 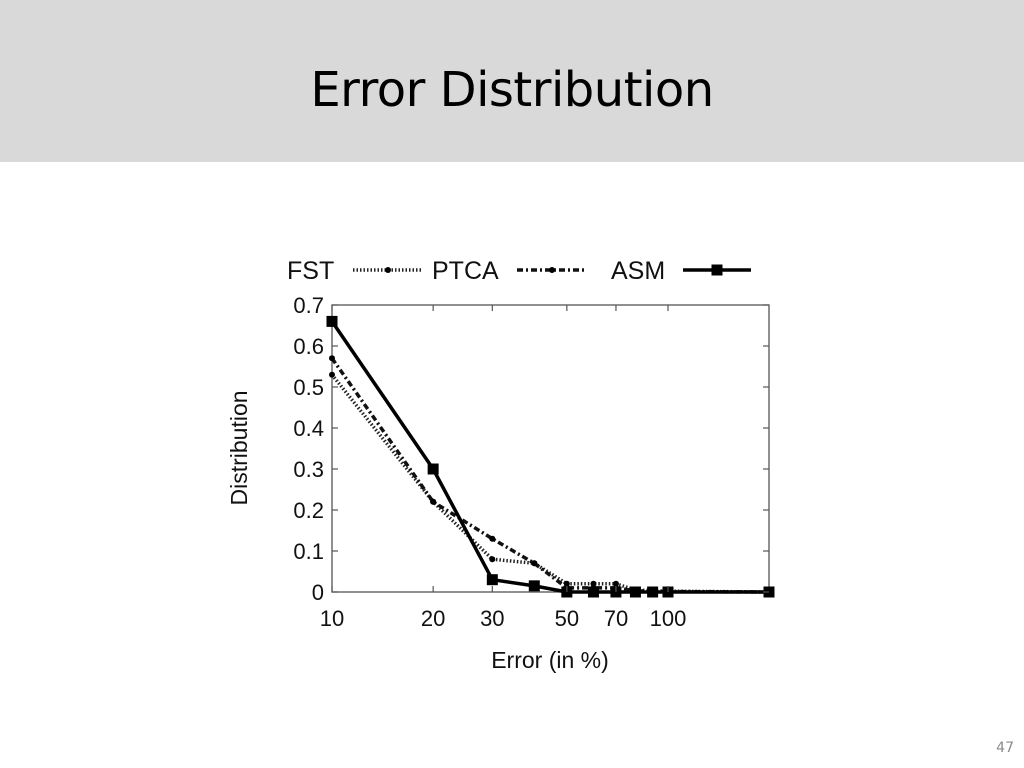 I want to click on y-tick-label: 0.5, so click(x=308, y=387).